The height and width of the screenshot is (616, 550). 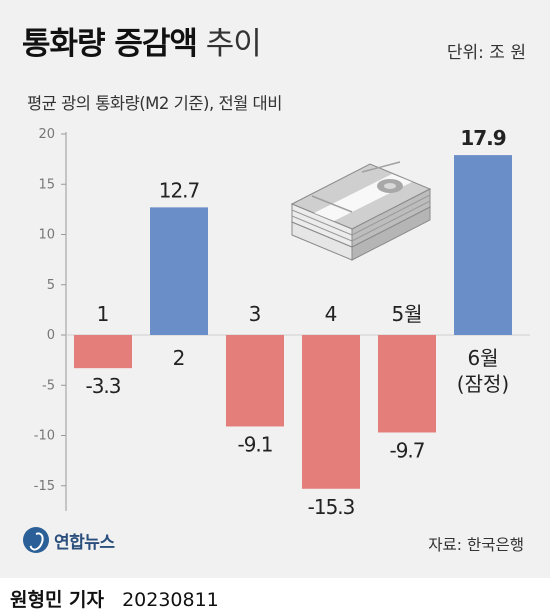 What do you see at coordinates (486, 53) in the screenshot?
I see `unit-label: 단위: 조 원` at bounding box center [486, 53].